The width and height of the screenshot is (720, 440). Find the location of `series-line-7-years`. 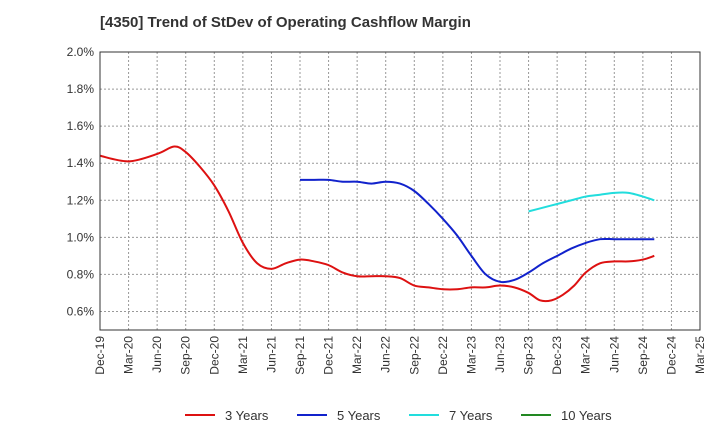

series-line-7-years is located at coordinates (591, 202).